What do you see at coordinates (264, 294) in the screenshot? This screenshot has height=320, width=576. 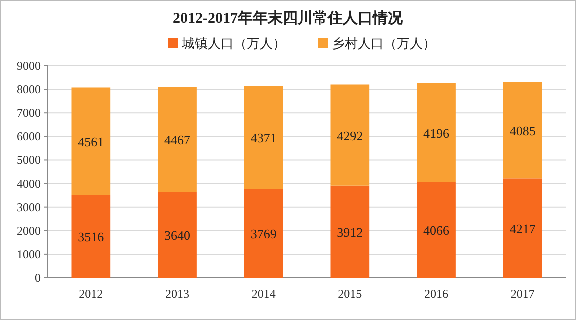 I see `x-tick-label: 2014` at bounding box center [264, 294].